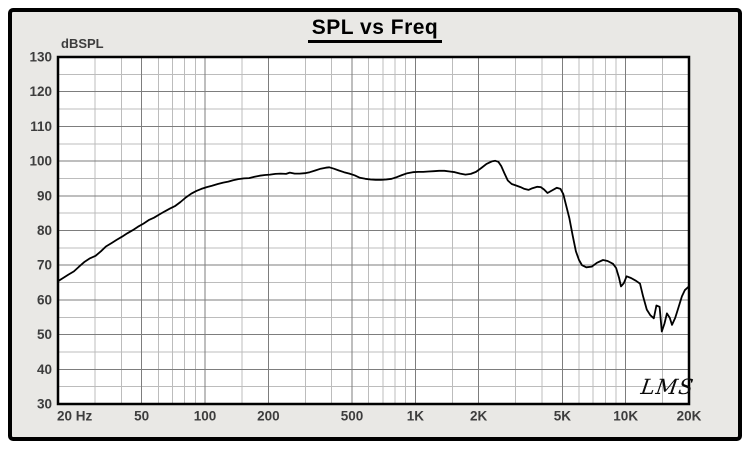 The width and height of the screenshot is (750, 449). I want to click on chart-title: SPL vs Freq, so click(375, 29).